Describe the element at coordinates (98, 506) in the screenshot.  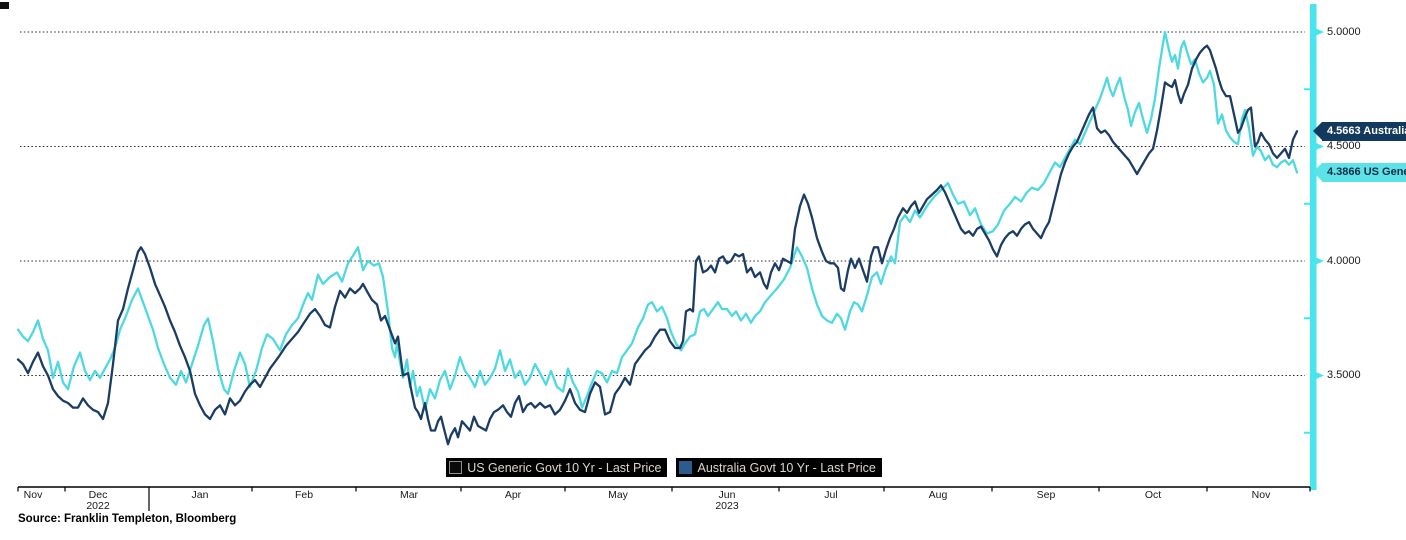
I see `x-year-label: 2022` at that location.